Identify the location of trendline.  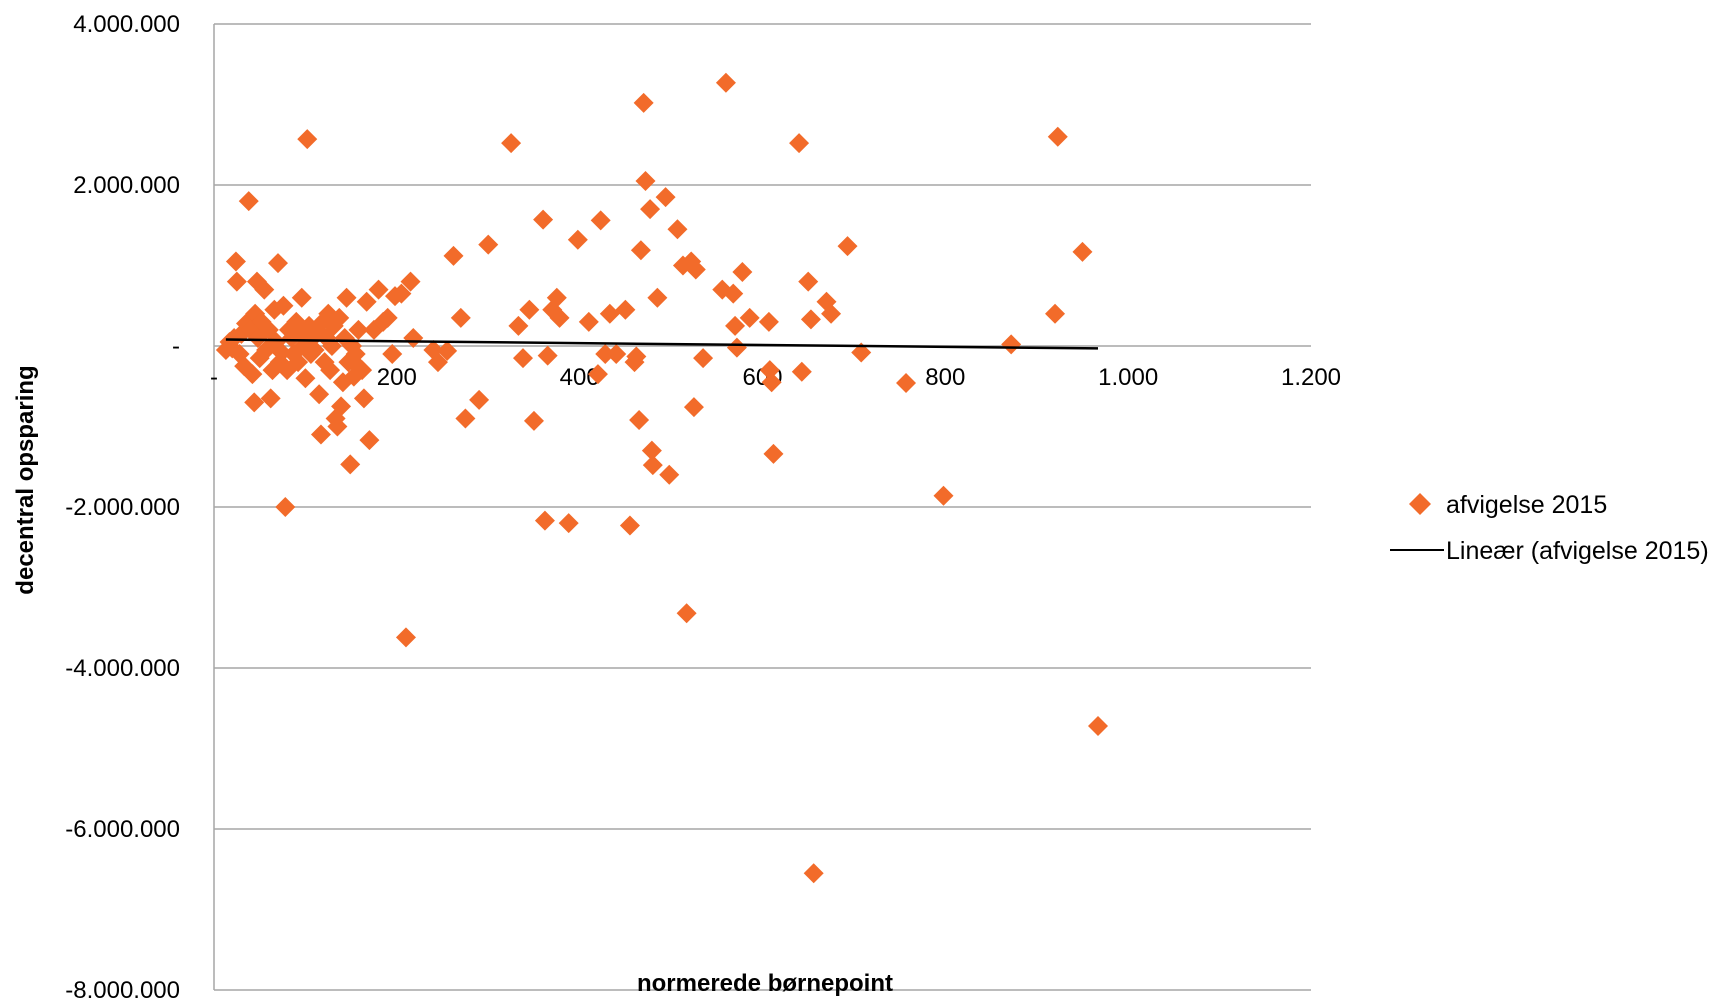
(662, 344).